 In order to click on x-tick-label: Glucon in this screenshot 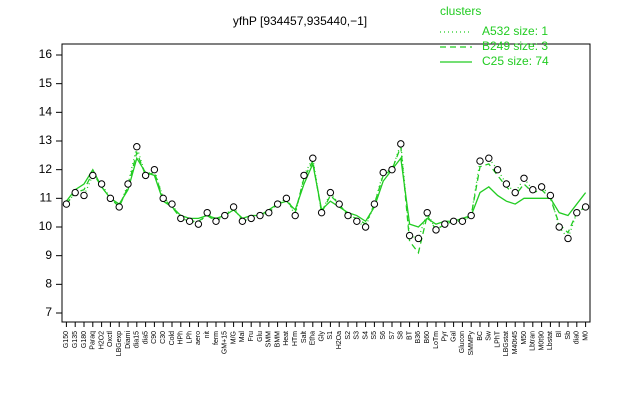, I will do `click(462, 342)`.